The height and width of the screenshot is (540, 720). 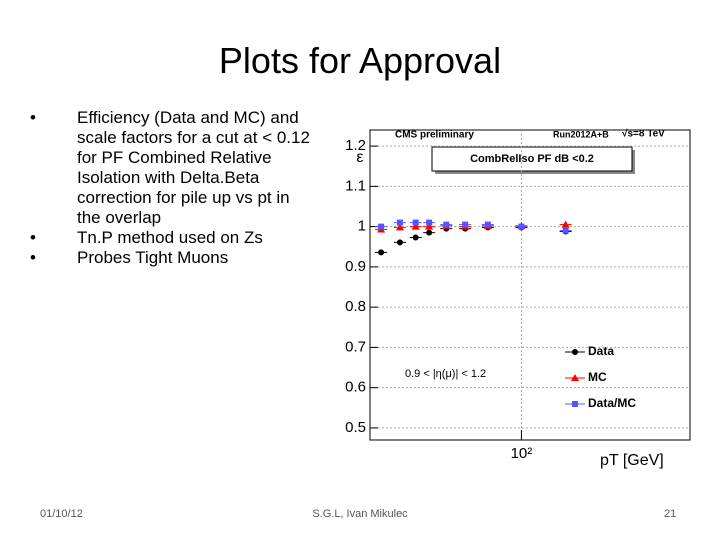 What do you see at coordinates (643, 134) in the screenshot?
I see `plot-energy: √s=8 TeV` at bounding box center [643, 134].